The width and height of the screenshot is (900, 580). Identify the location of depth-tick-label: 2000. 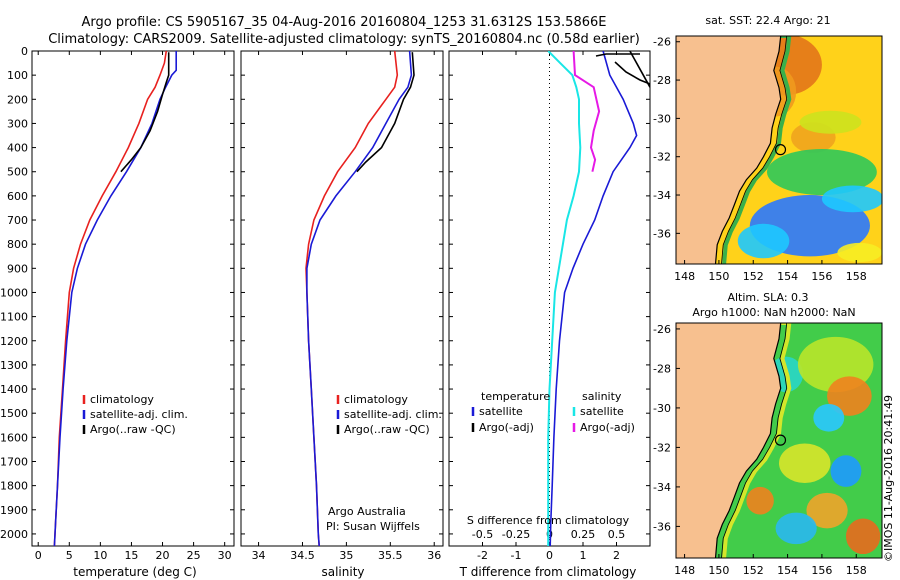
(14, 534).